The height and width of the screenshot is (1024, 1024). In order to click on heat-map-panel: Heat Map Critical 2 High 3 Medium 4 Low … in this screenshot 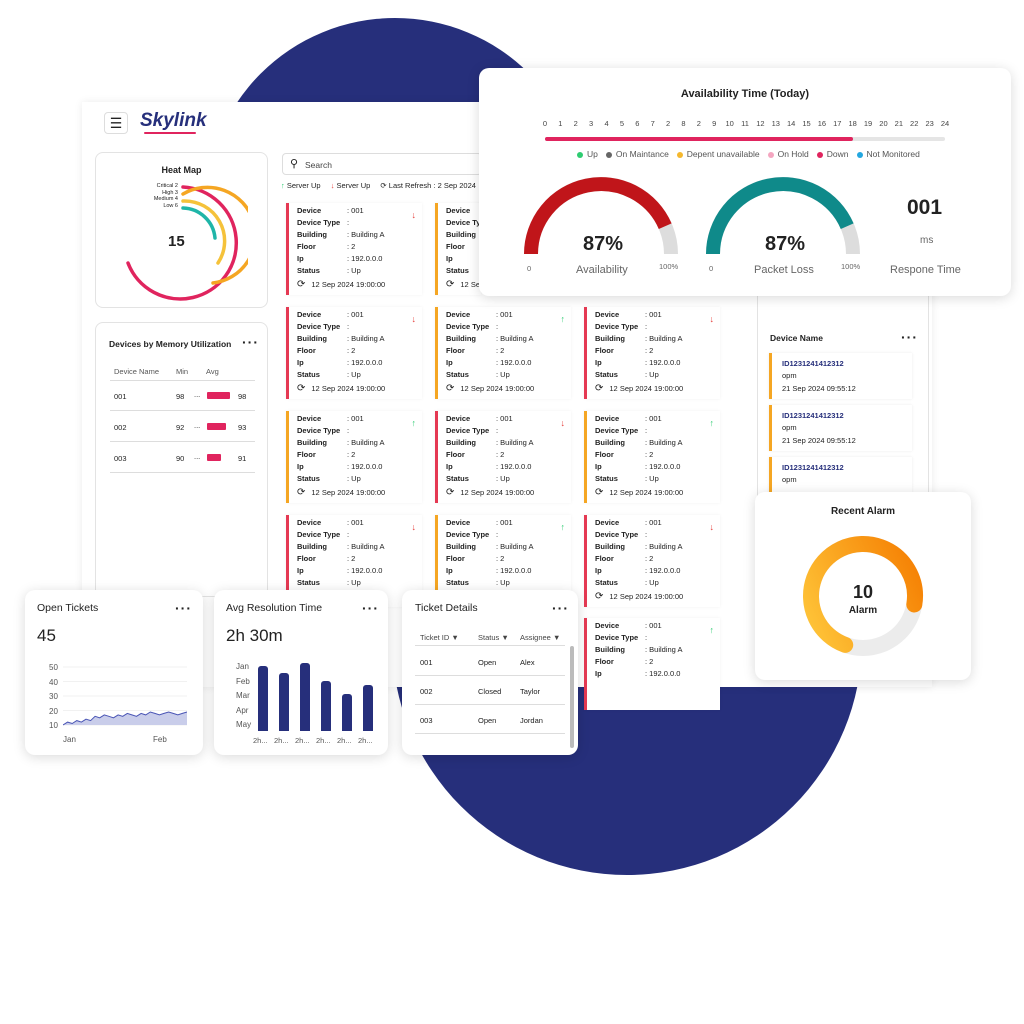, I will do `click(181, 230)`.